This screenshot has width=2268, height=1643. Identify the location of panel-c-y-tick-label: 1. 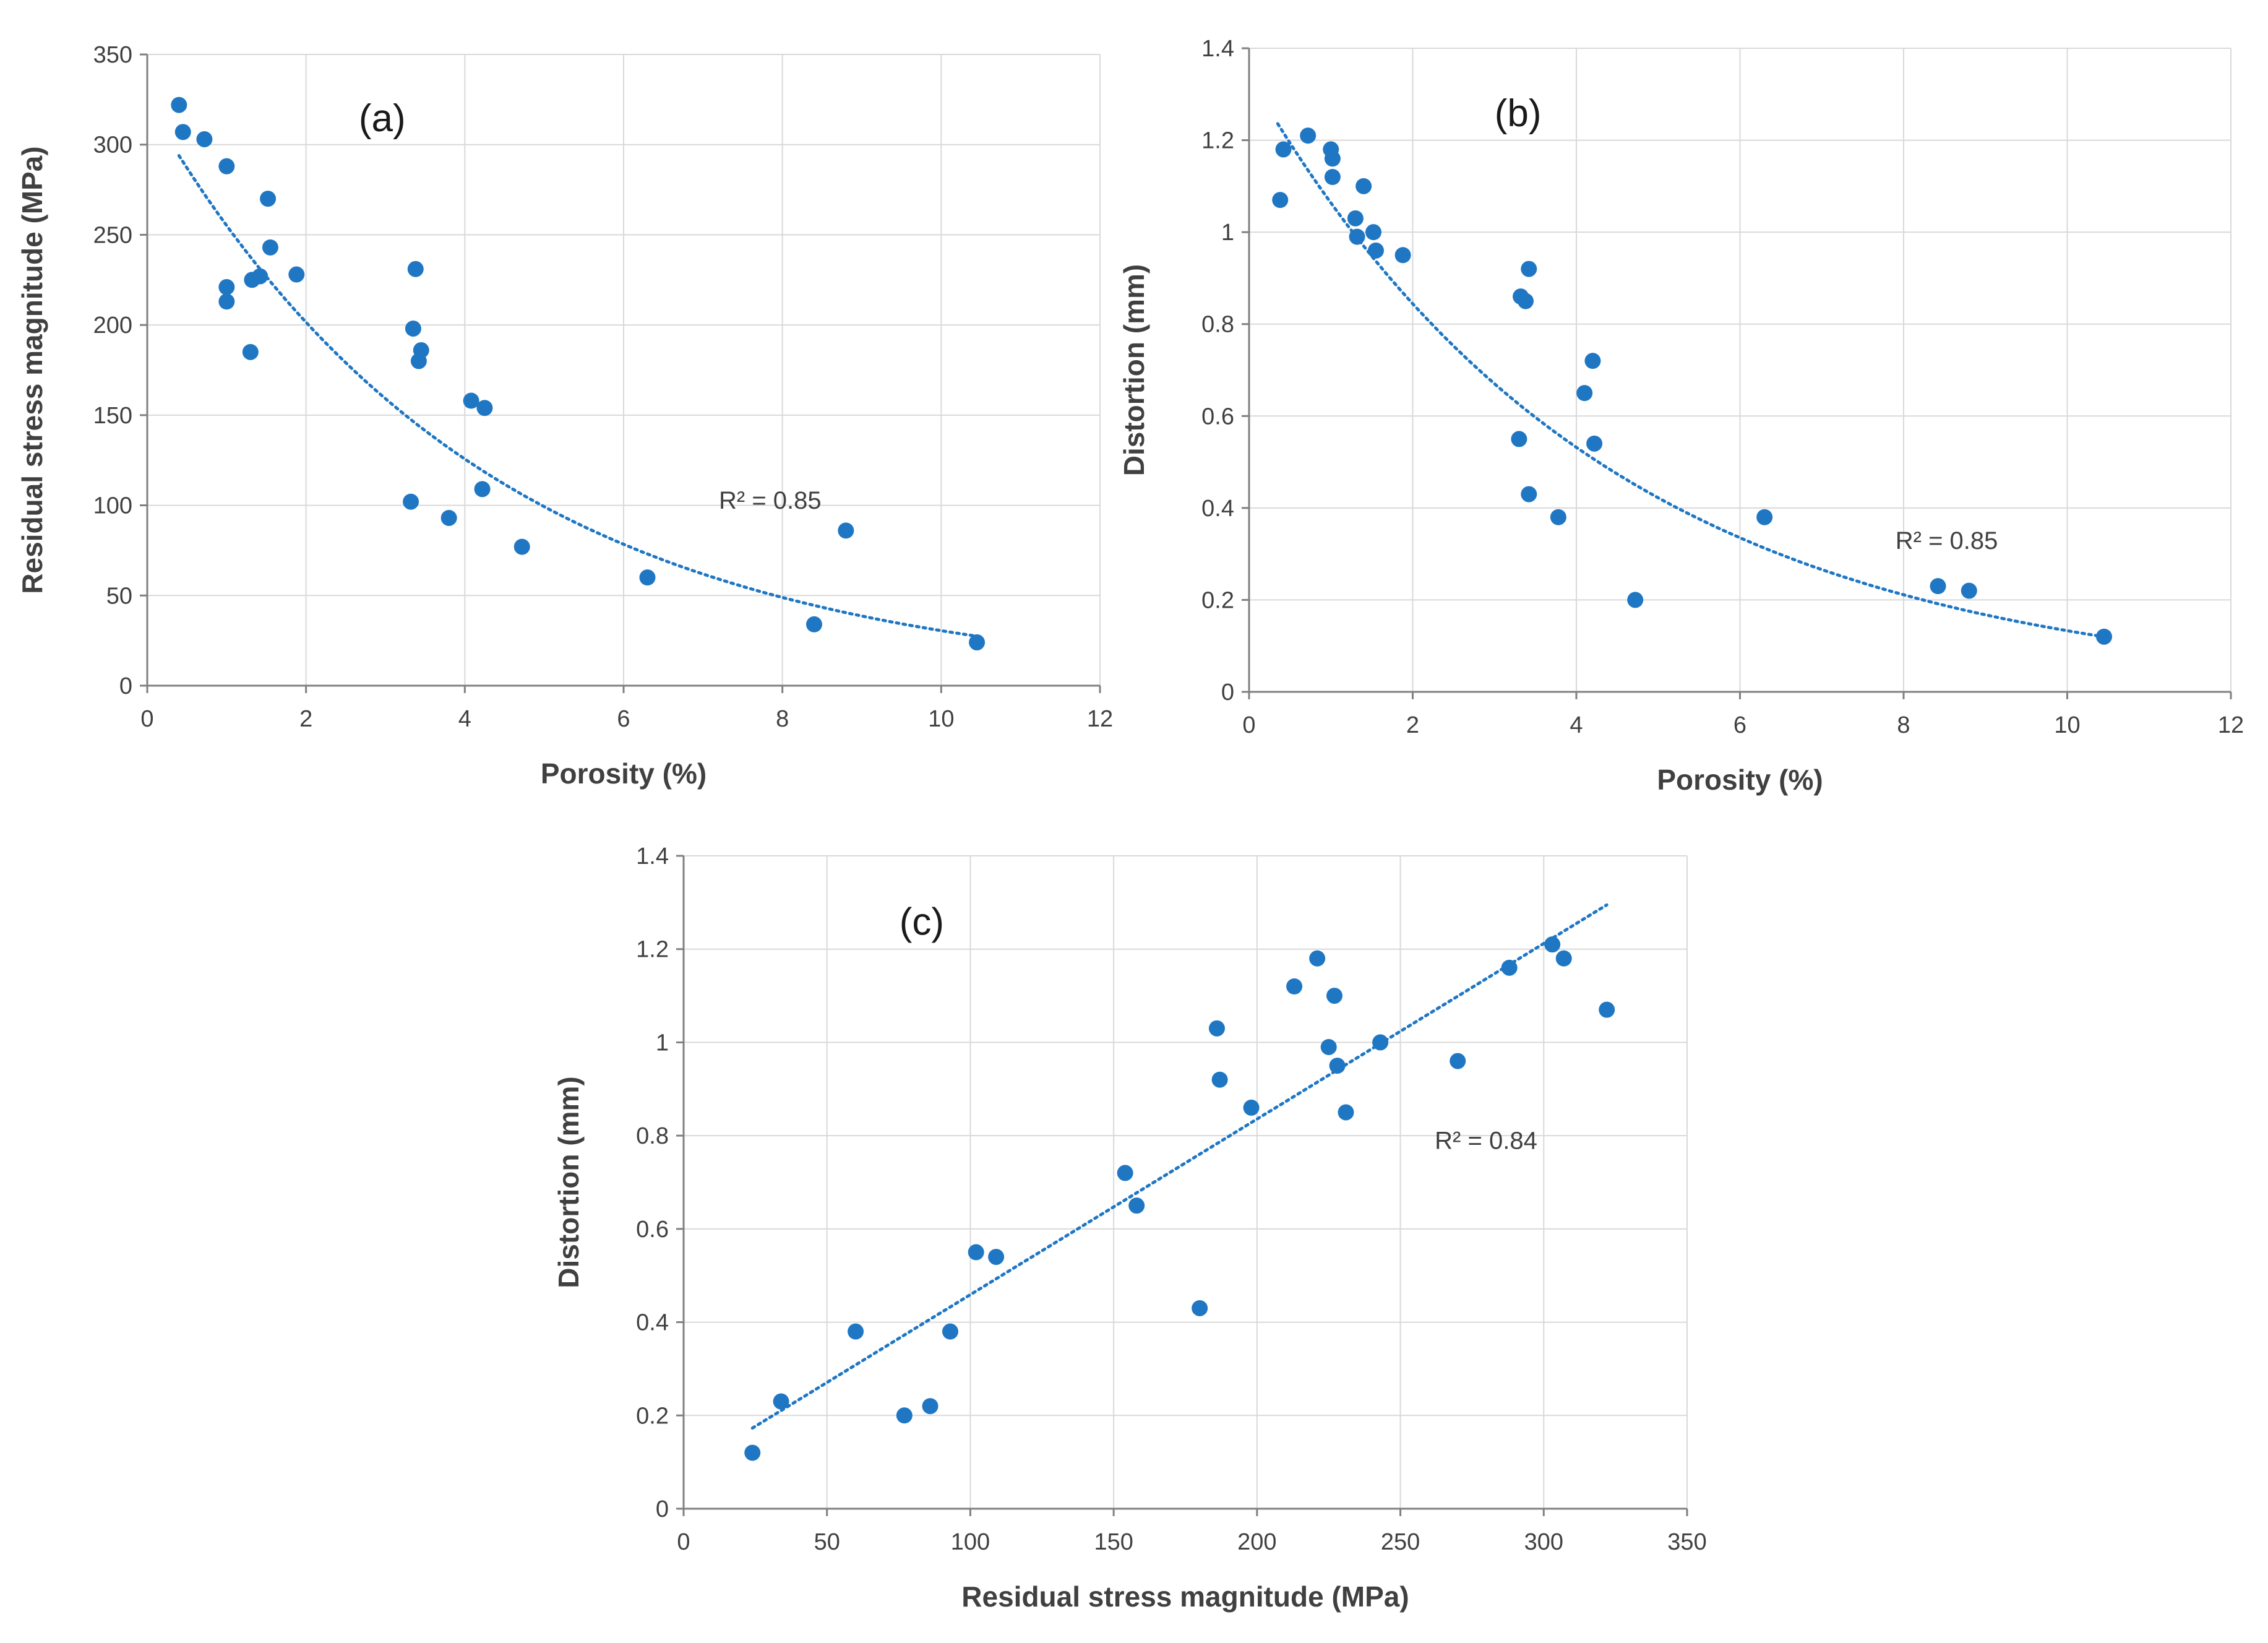
(662, 1043).